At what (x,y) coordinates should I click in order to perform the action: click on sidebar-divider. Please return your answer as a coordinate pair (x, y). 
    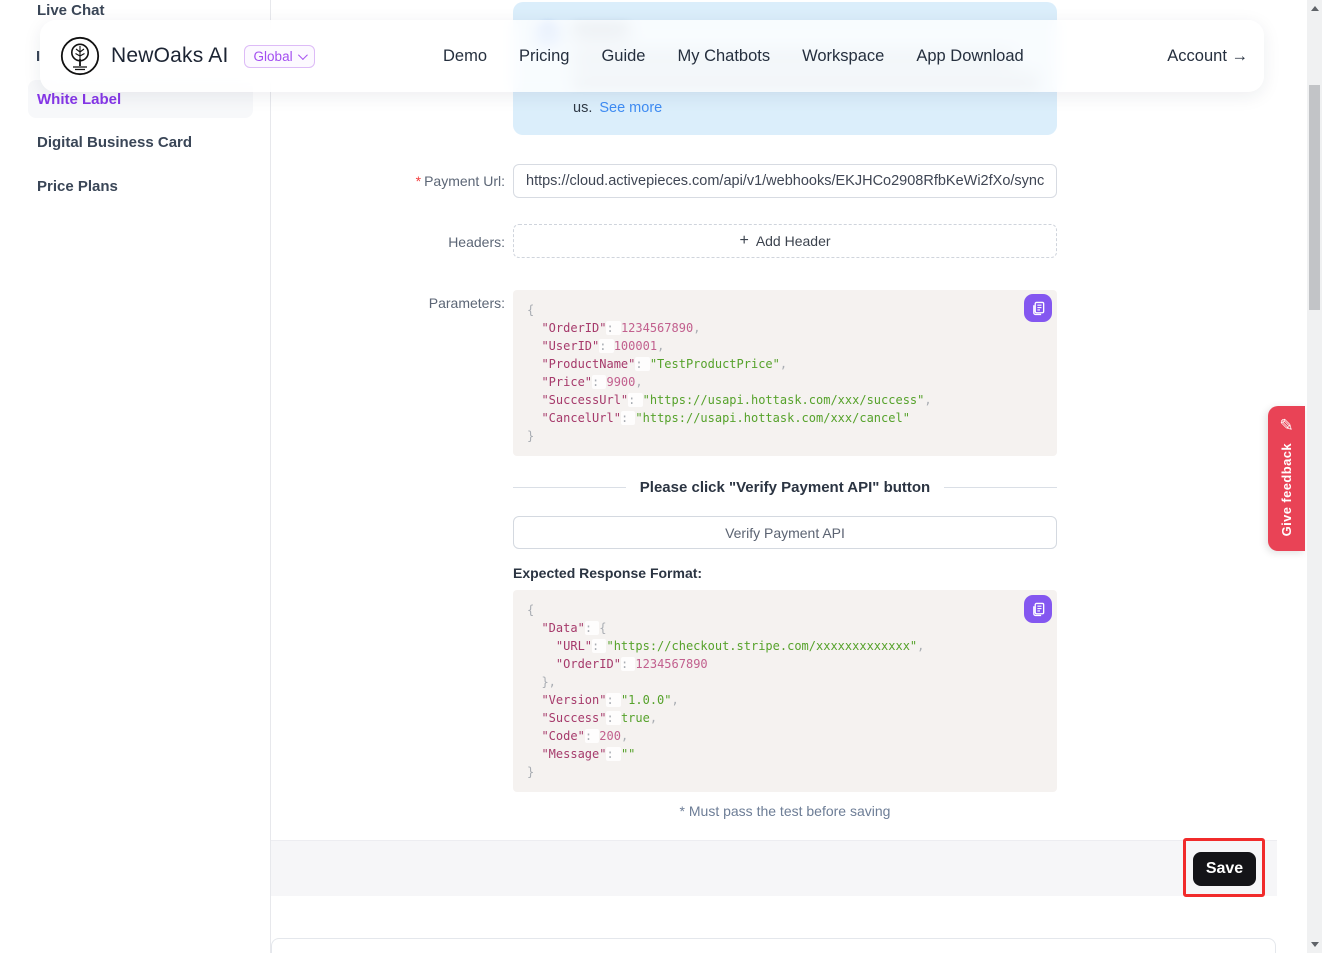
    Looking at the image, I should click on (270, 476).